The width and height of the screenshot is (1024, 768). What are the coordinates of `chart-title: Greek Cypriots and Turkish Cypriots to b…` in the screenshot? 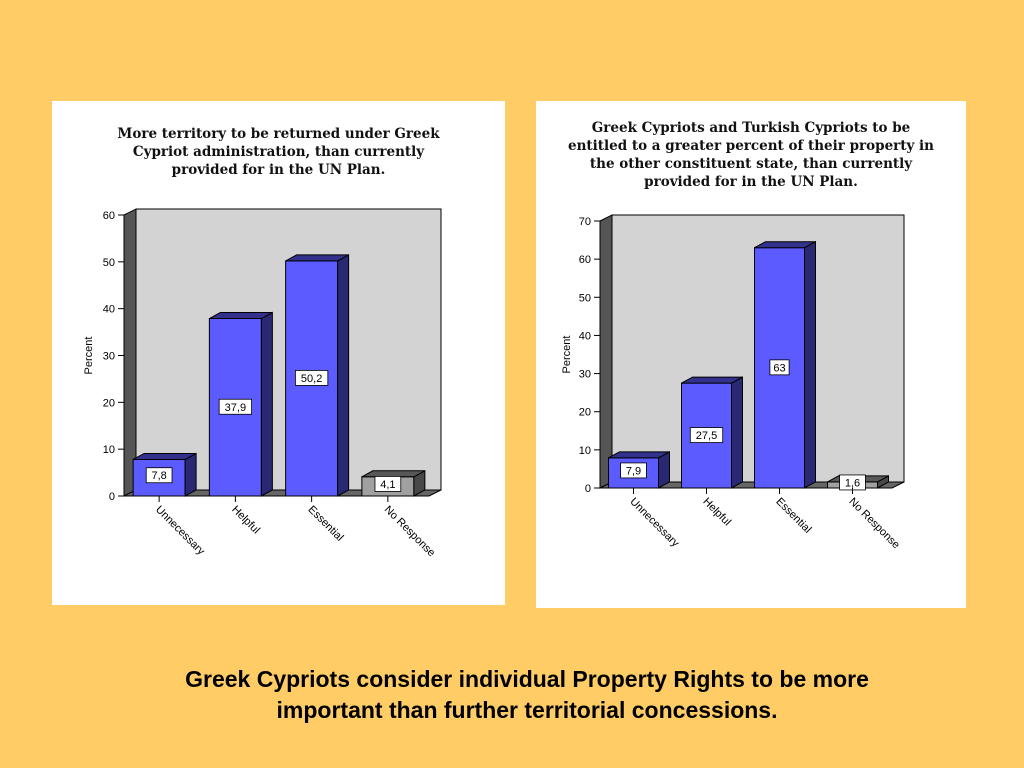 It's located at (751, 155).